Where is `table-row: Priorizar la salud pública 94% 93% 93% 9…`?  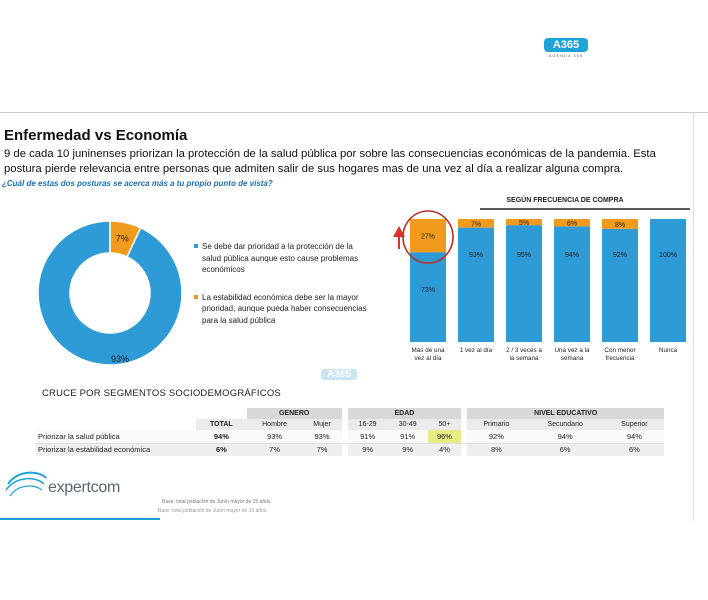
table-row: Priorizar la salud pública 94% 93% 93% 9… is located at coordinates (350, 437).